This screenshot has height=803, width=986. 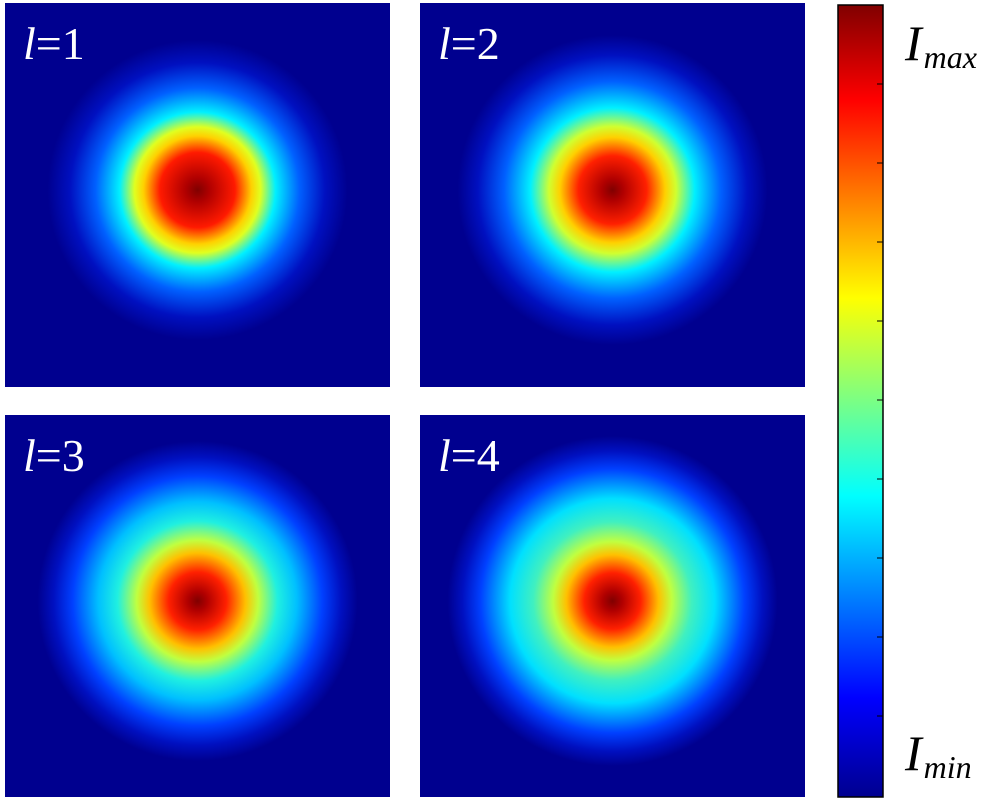 What do you see at coordinates (880, 400) in the screenshot?
I see `colorbar-ticks` at bounding box center [880, 400].